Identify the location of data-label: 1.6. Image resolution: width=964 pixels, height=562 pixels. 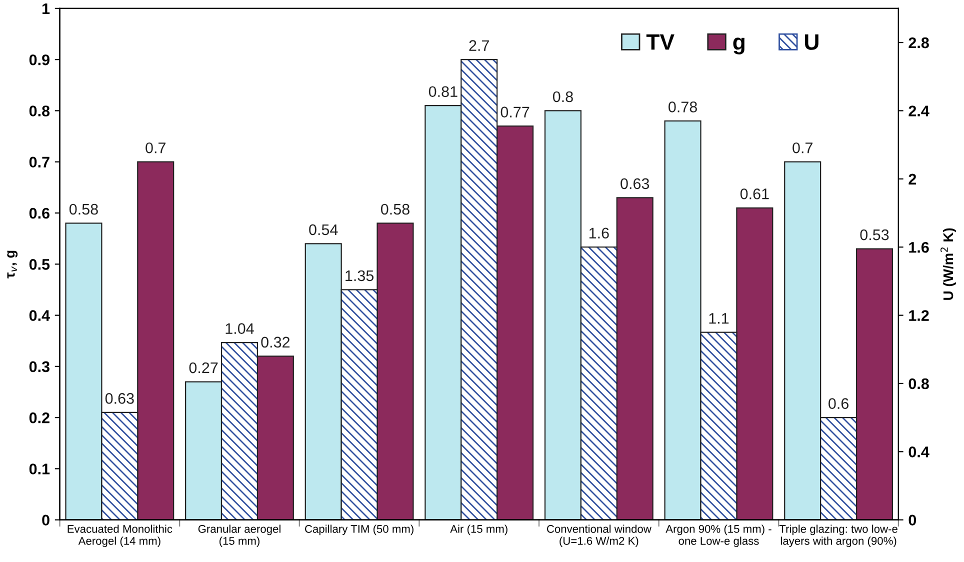
(599, 233).